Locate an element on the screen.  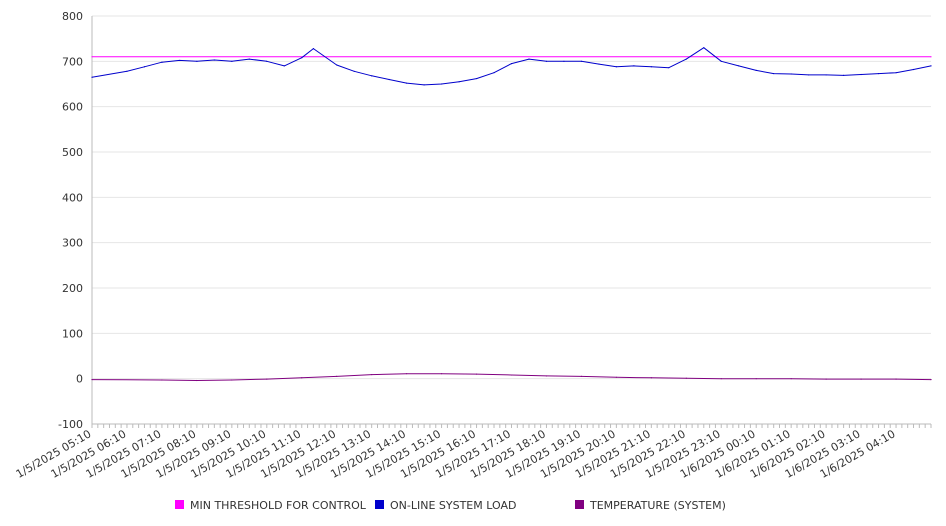
y-tick-label: 300 is located at coordinates (72, 243).